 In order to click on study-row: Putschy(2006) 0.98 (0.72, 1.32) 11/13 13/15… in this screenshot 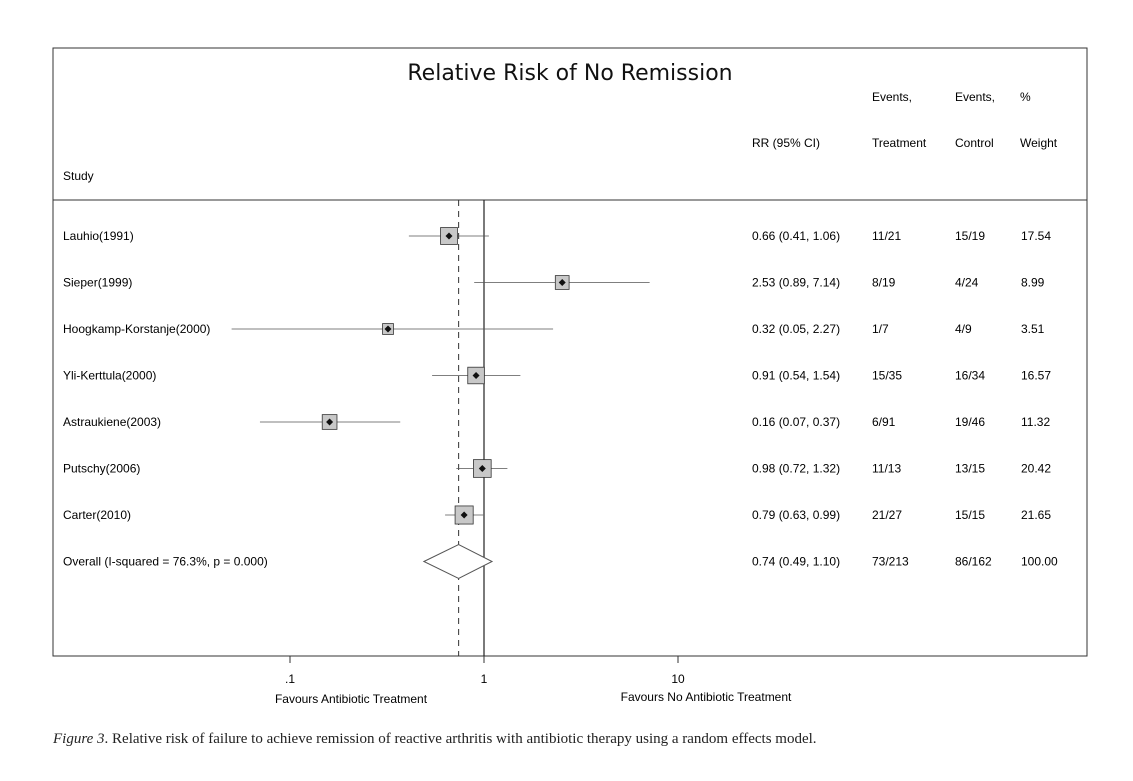, I will do `click(557, 468)`.